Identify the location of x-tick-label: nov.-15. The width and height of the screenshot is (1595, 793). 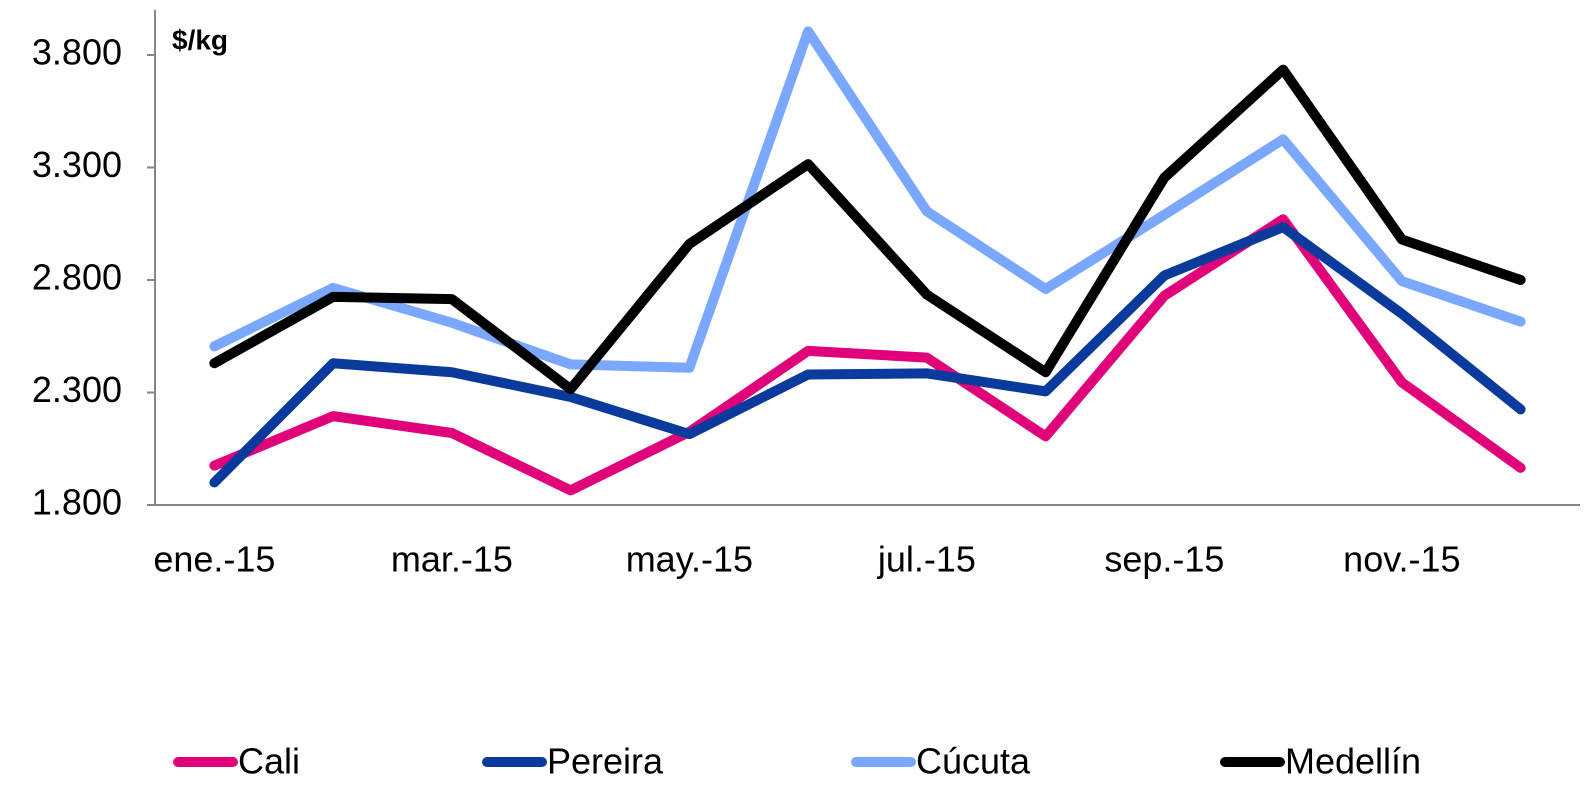
(1401, 559).